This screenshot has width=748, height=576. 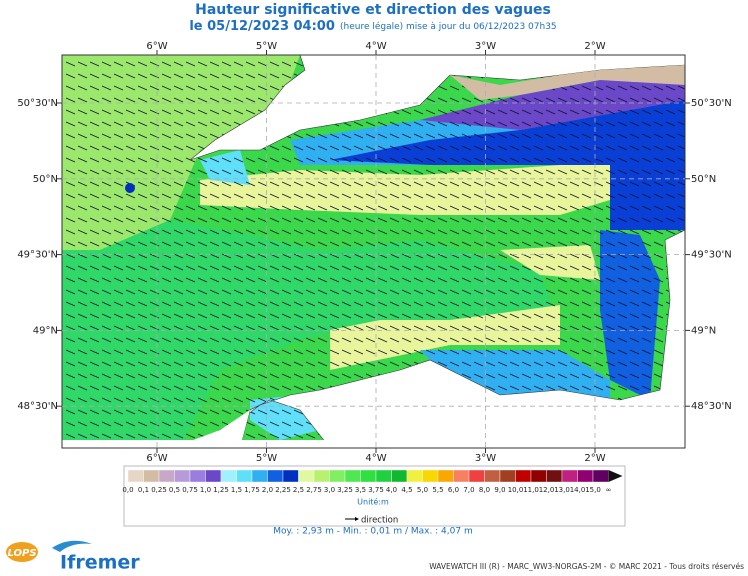 What do you see at coordinates (391, 490) in the screenshot?
I see `legend-label: 4,0` at bounding box center [391, 490].